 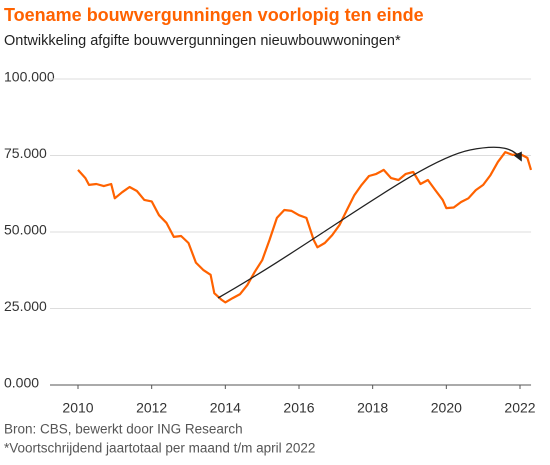 I want to click on source: Bron: CBS, bewerkt door ING Research, so click(x=123, y=429).